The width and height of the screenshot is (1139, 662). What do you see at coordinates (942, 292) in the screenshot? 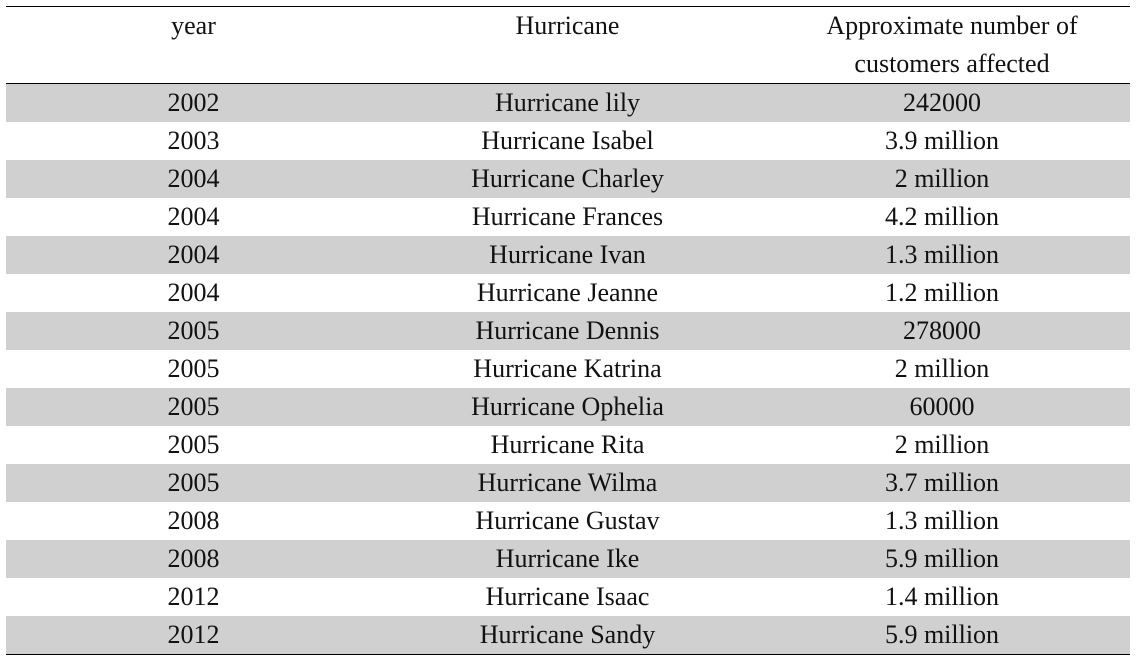
I see `cell-customers: 1.2 million` at bounding box center [942, 292].